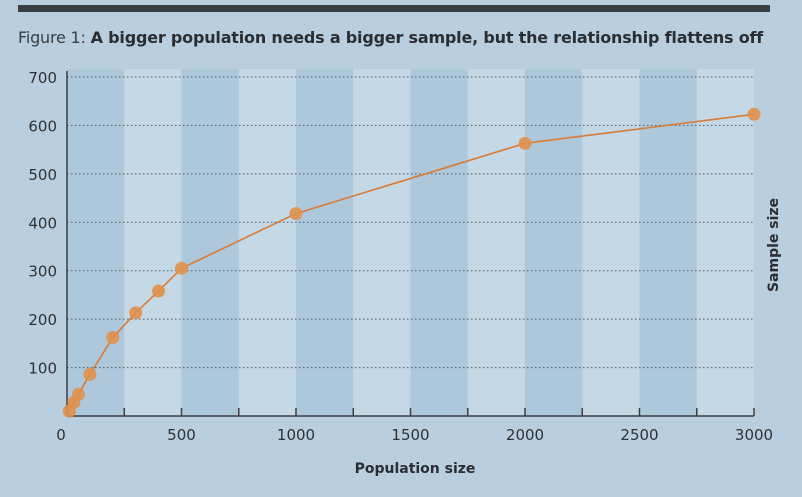 This screenshot has width=802, height=497. What do you see at coordinates (42, 175) in the screenshot?
I see `y-tick-label: 500` at bounding box center [42, 175].